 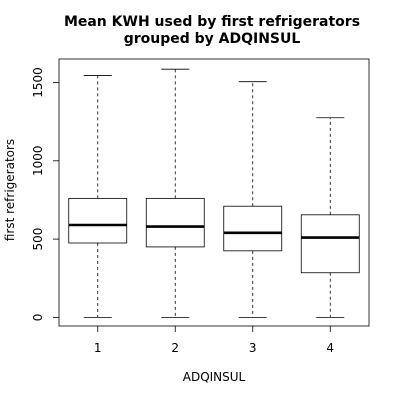 I want to click on y-tick-label-1500: 1500, so click(x=38, y=82).